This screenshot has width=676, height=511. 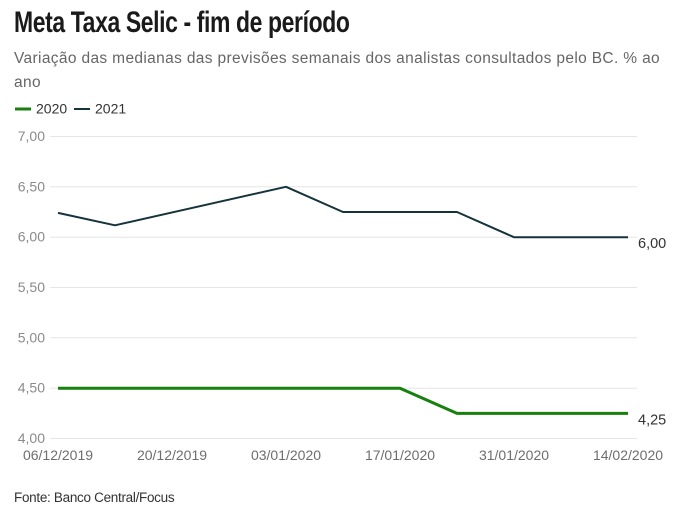 I want to click on svg-text: 4,00, so click(x=31, y=438).